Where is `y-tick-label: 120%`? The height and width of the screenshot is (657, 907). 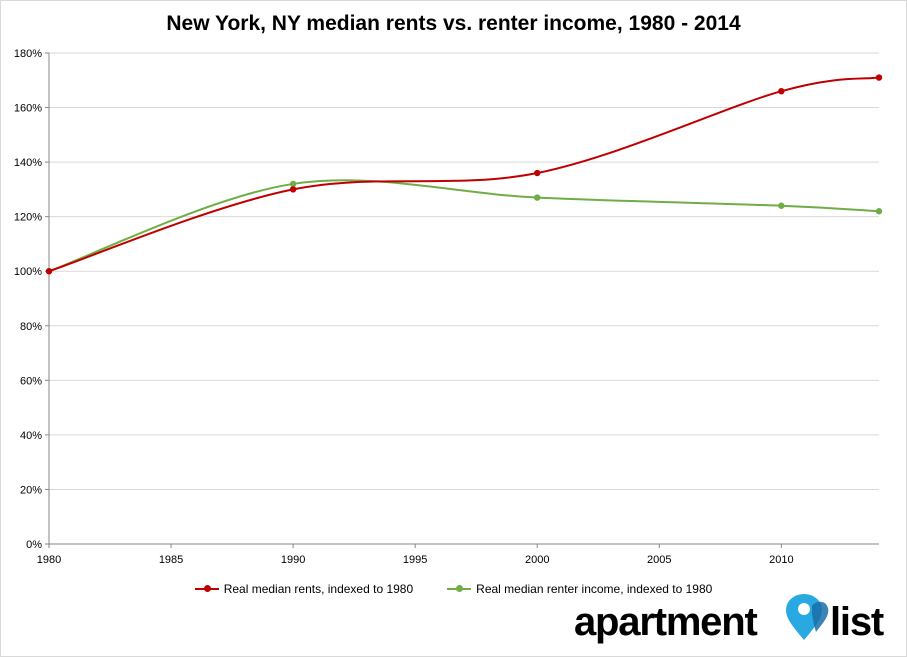 y-tick-label: 120% is located at coordinates (28, 218).